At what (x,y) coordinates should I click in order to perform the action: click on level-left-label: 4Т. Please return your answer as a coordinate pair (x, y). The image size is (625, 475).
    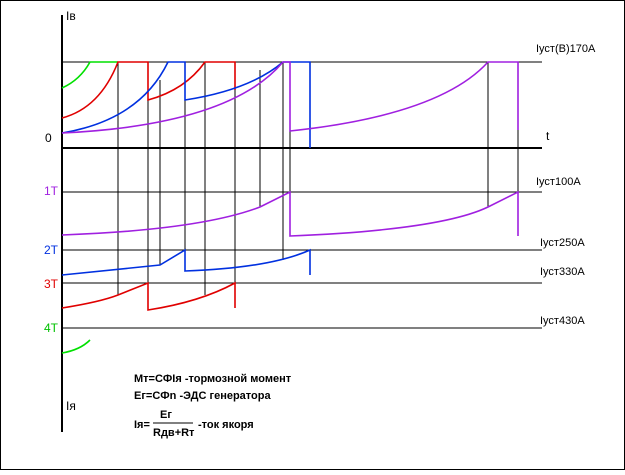
    Looking at the image, I should click on (51, 328).